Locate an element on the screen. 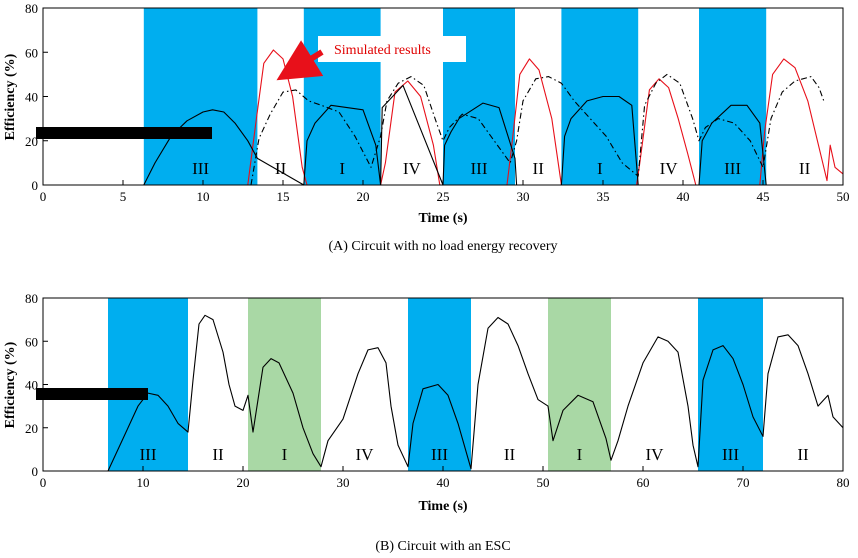 The width and height of the screenshot is (858, 558). chart-a-x-tick-0: 0 is located at coordinates (43, 196).